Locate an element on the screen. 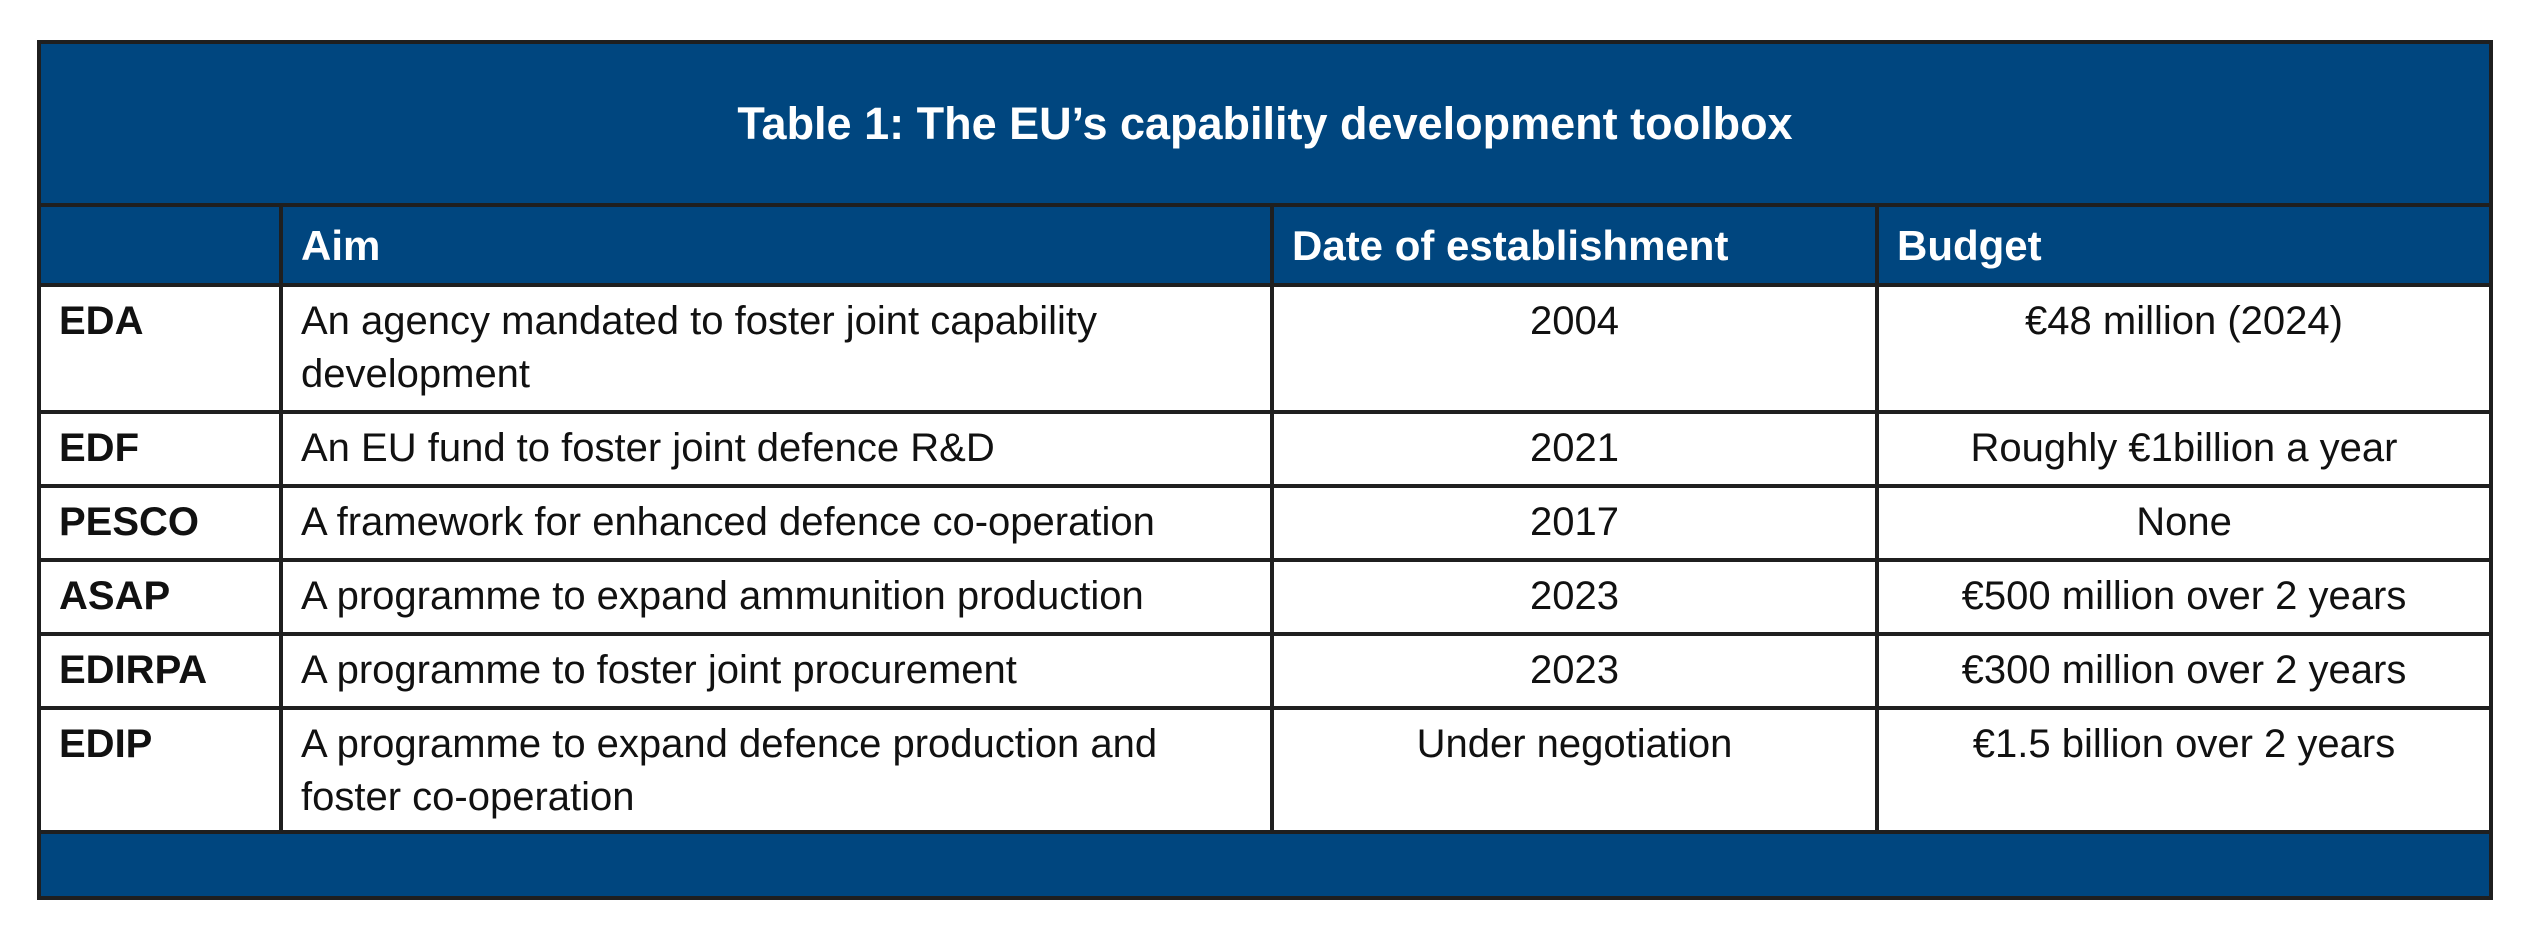  row-name: PESCO is located at coordinates (162, 523).